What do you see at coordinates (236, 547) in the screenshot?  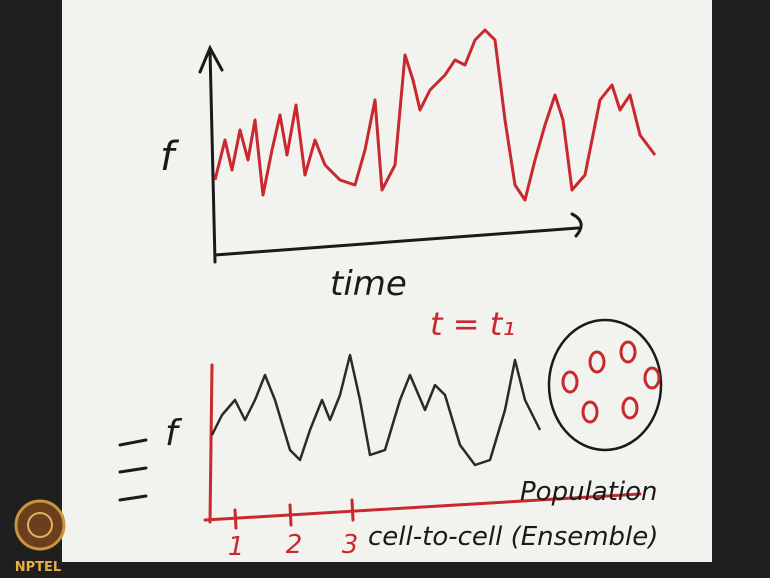 I see `x-tick-label: 1` at bounding box center [236, 547].